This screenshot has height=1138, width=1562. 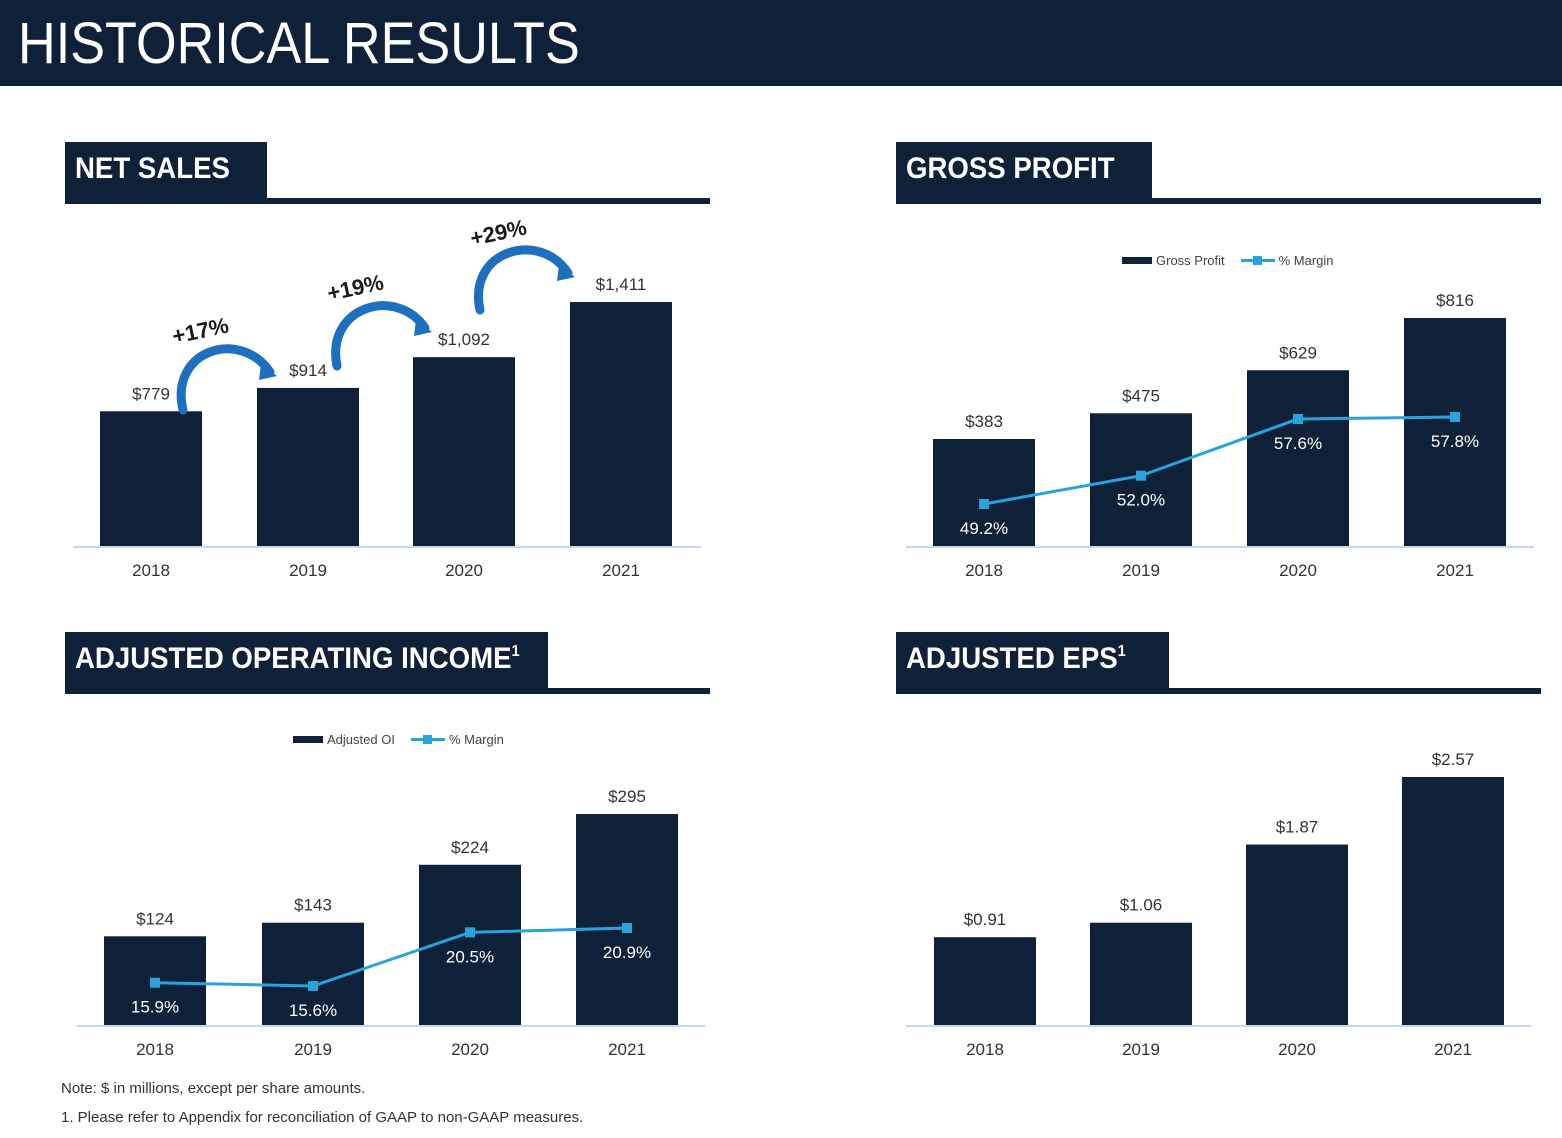 What do you see at coordinates (1228, 260) in the screenshot?
I see `gross-profit-legend: Gross Profit % Margin` at bounding box center [1228, 260].